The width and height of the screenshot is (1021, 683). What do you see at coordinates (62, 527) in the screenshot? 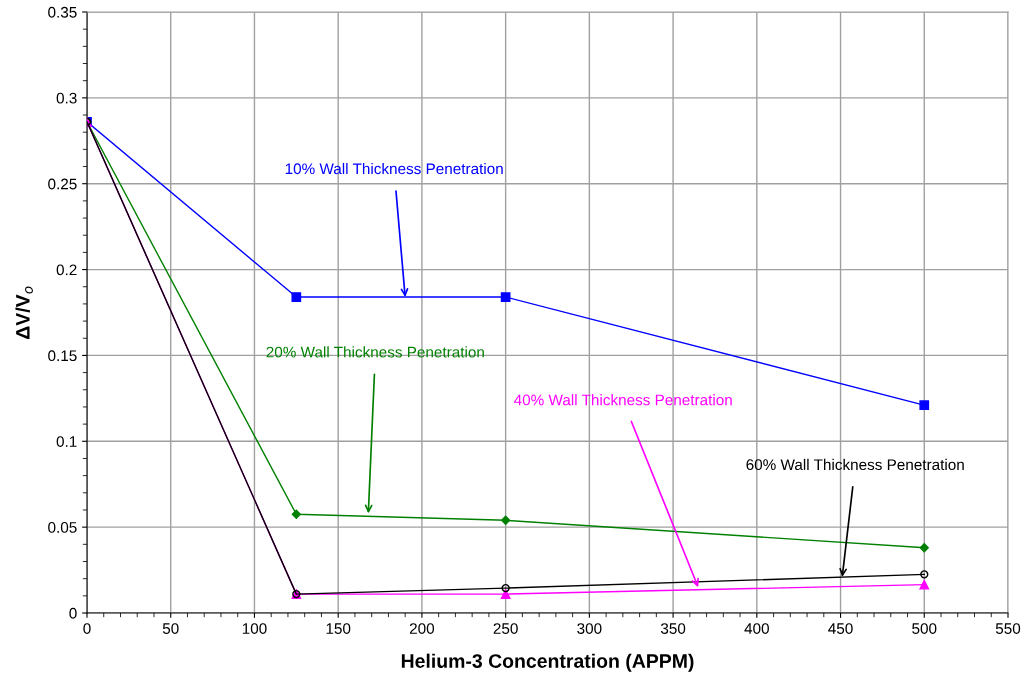
I see `y-tick-label: 0.05` at bounding box center [62, 527].